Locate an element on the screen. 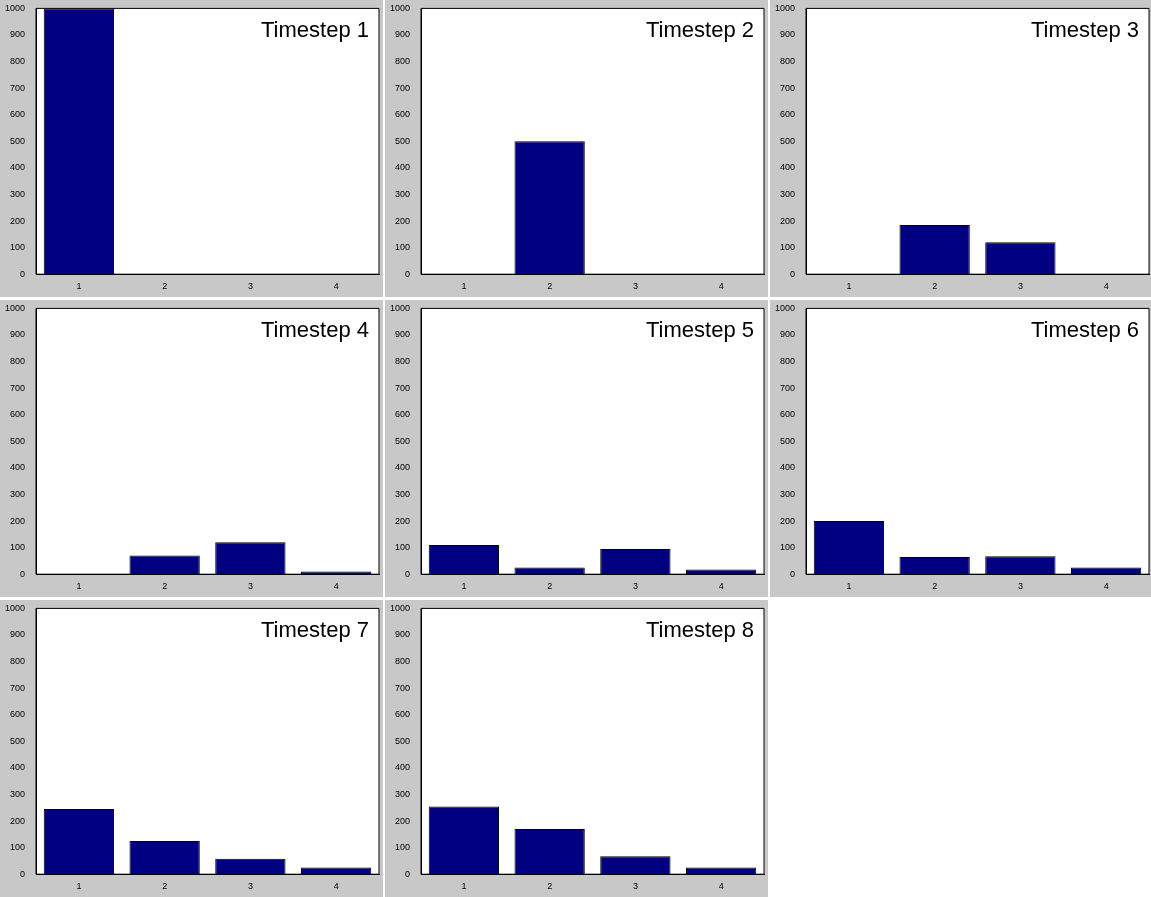 The image size is (1151, 897). chart-title: Timestep 2 is located at coordinates (699, 30).